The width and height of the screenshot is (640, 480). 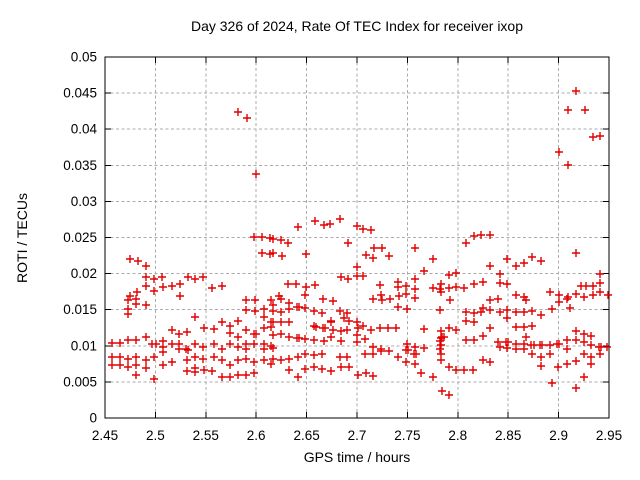 What do you see at coordinates (80, 381) in the screenshot?
I see `y-tick-label: 0.005` at bounding box center [80, 381].